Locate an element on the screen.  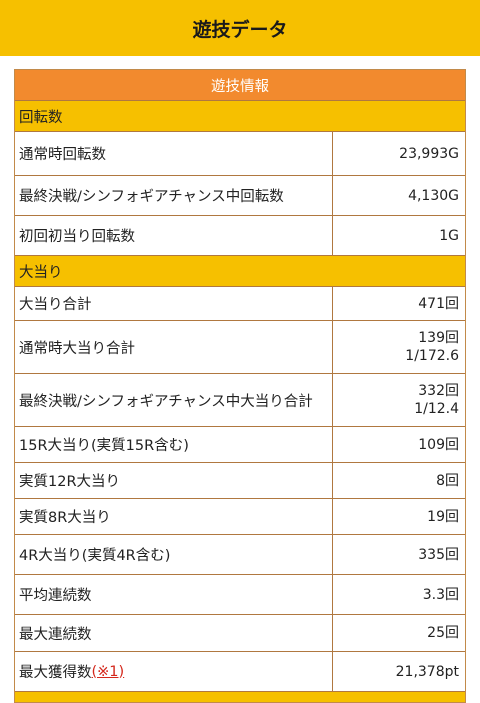
section-spins: 回転数 is located at coordinates (240, 115).